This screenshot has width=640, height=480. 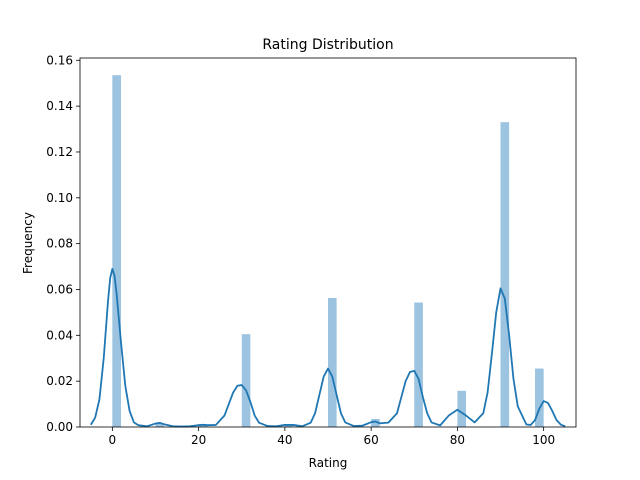 I want to click on y-tick-label: 0.16, so click(x=59, y=60).